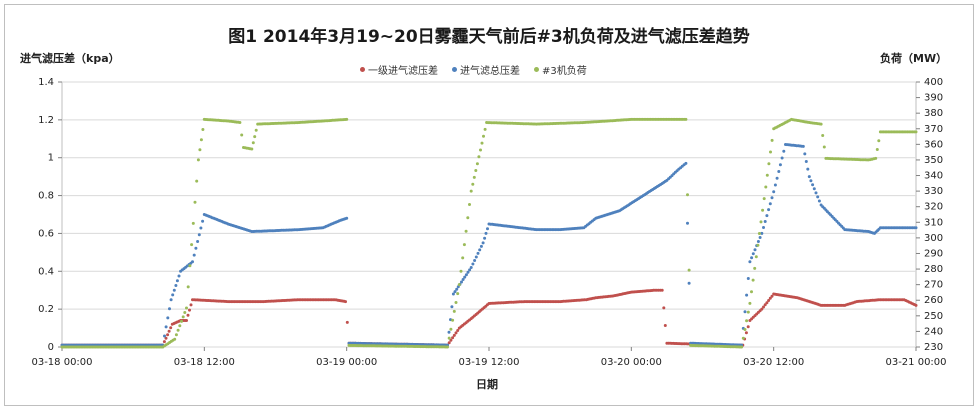 The image size is (978, 409). I want to click on legend-item-series-3: #3机负荷, so click(560, 69).